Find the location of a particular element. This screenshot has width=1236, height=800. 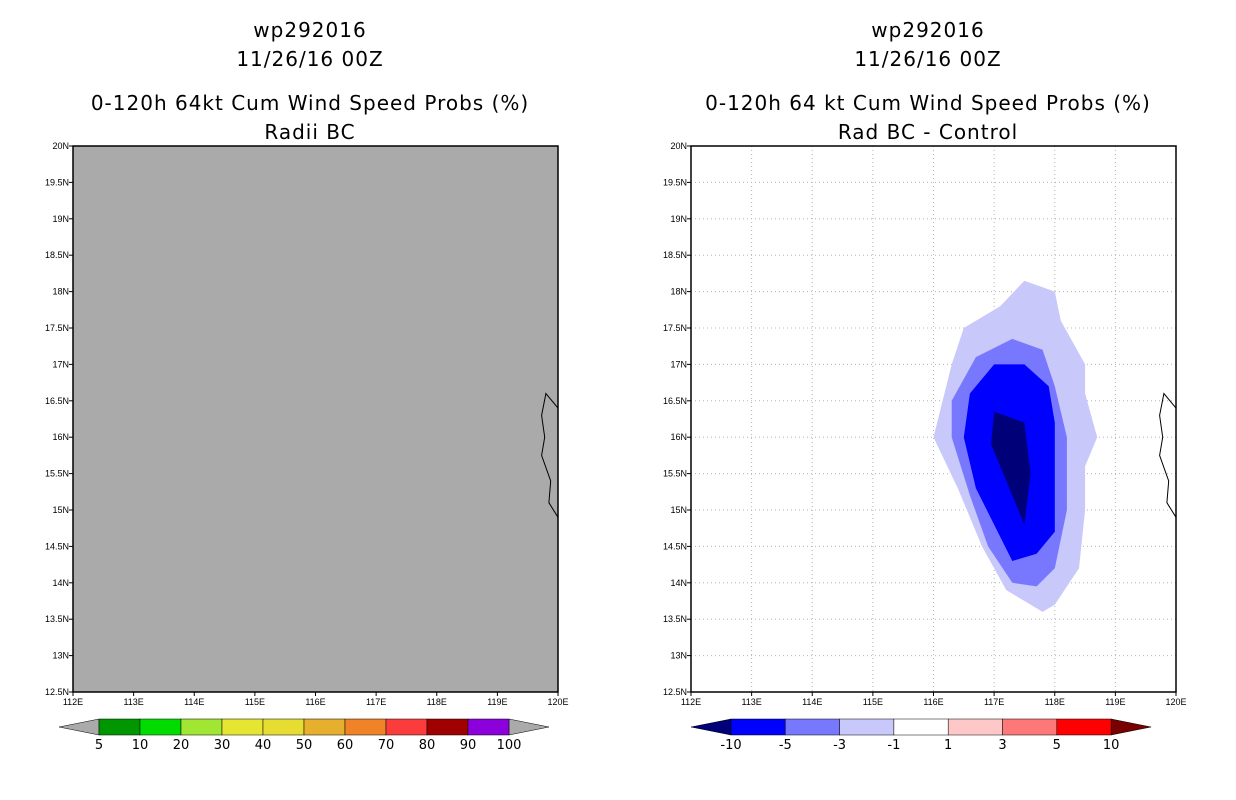

colorbar-label: -10 is located at coordinates (730, 745).